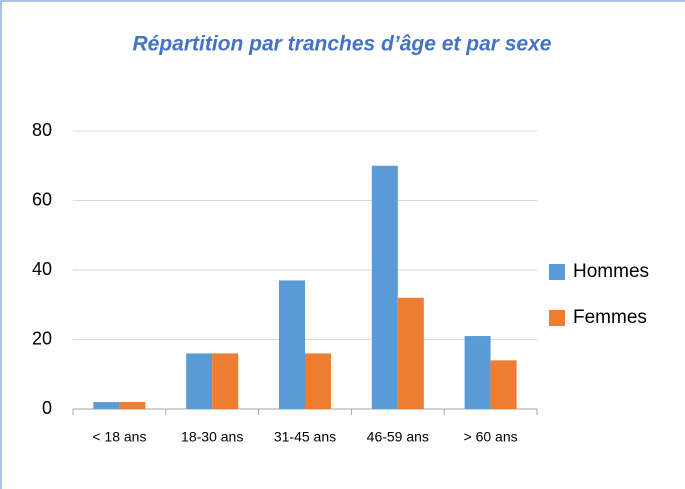  Describe the element at coordinates (42, 199) in the screenshot. I see `y-tick-label: 60` at that location.